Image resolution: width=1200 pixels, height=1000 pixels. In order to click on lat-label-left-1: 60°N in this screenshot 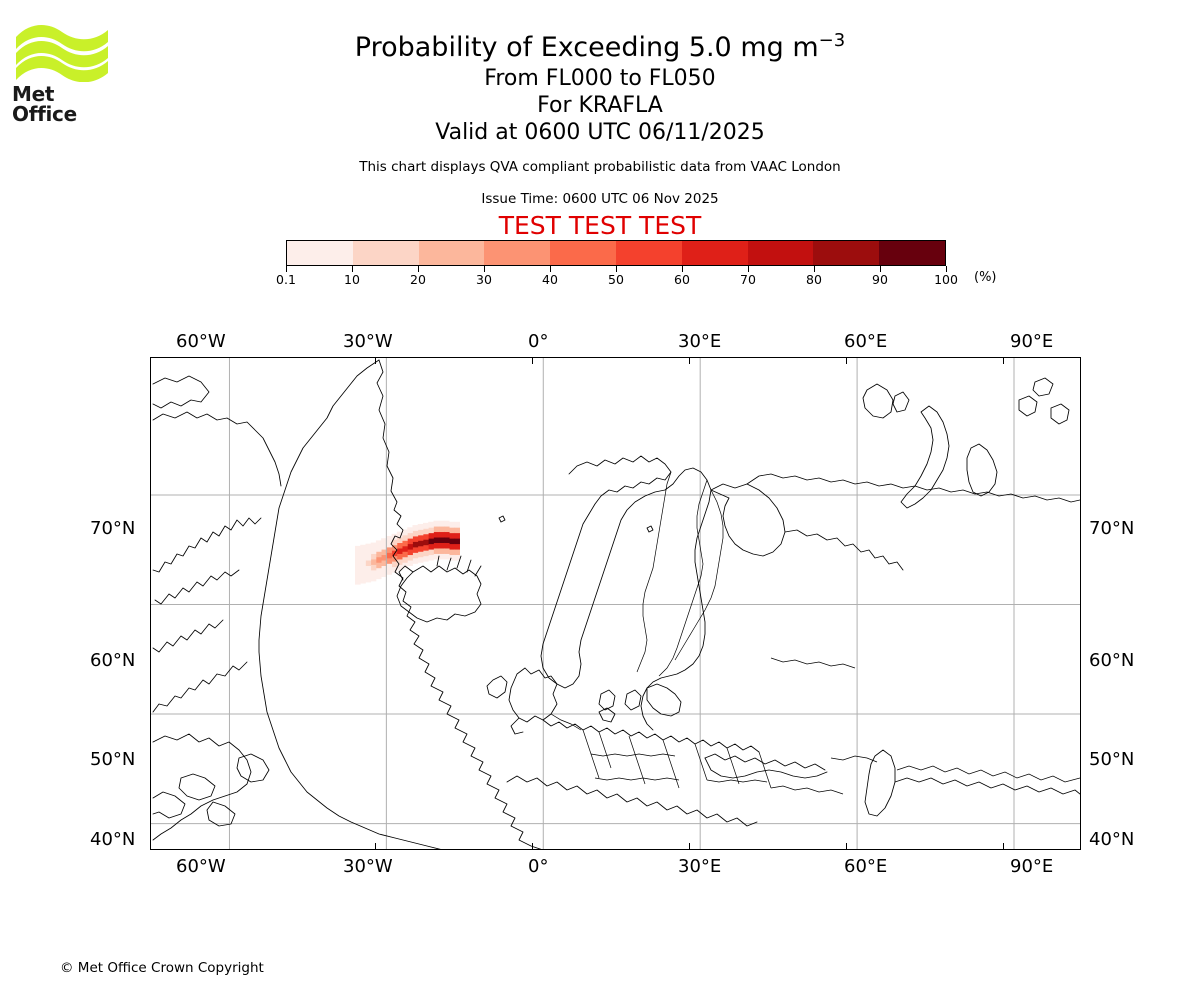, I will do `click(113, 660)`.